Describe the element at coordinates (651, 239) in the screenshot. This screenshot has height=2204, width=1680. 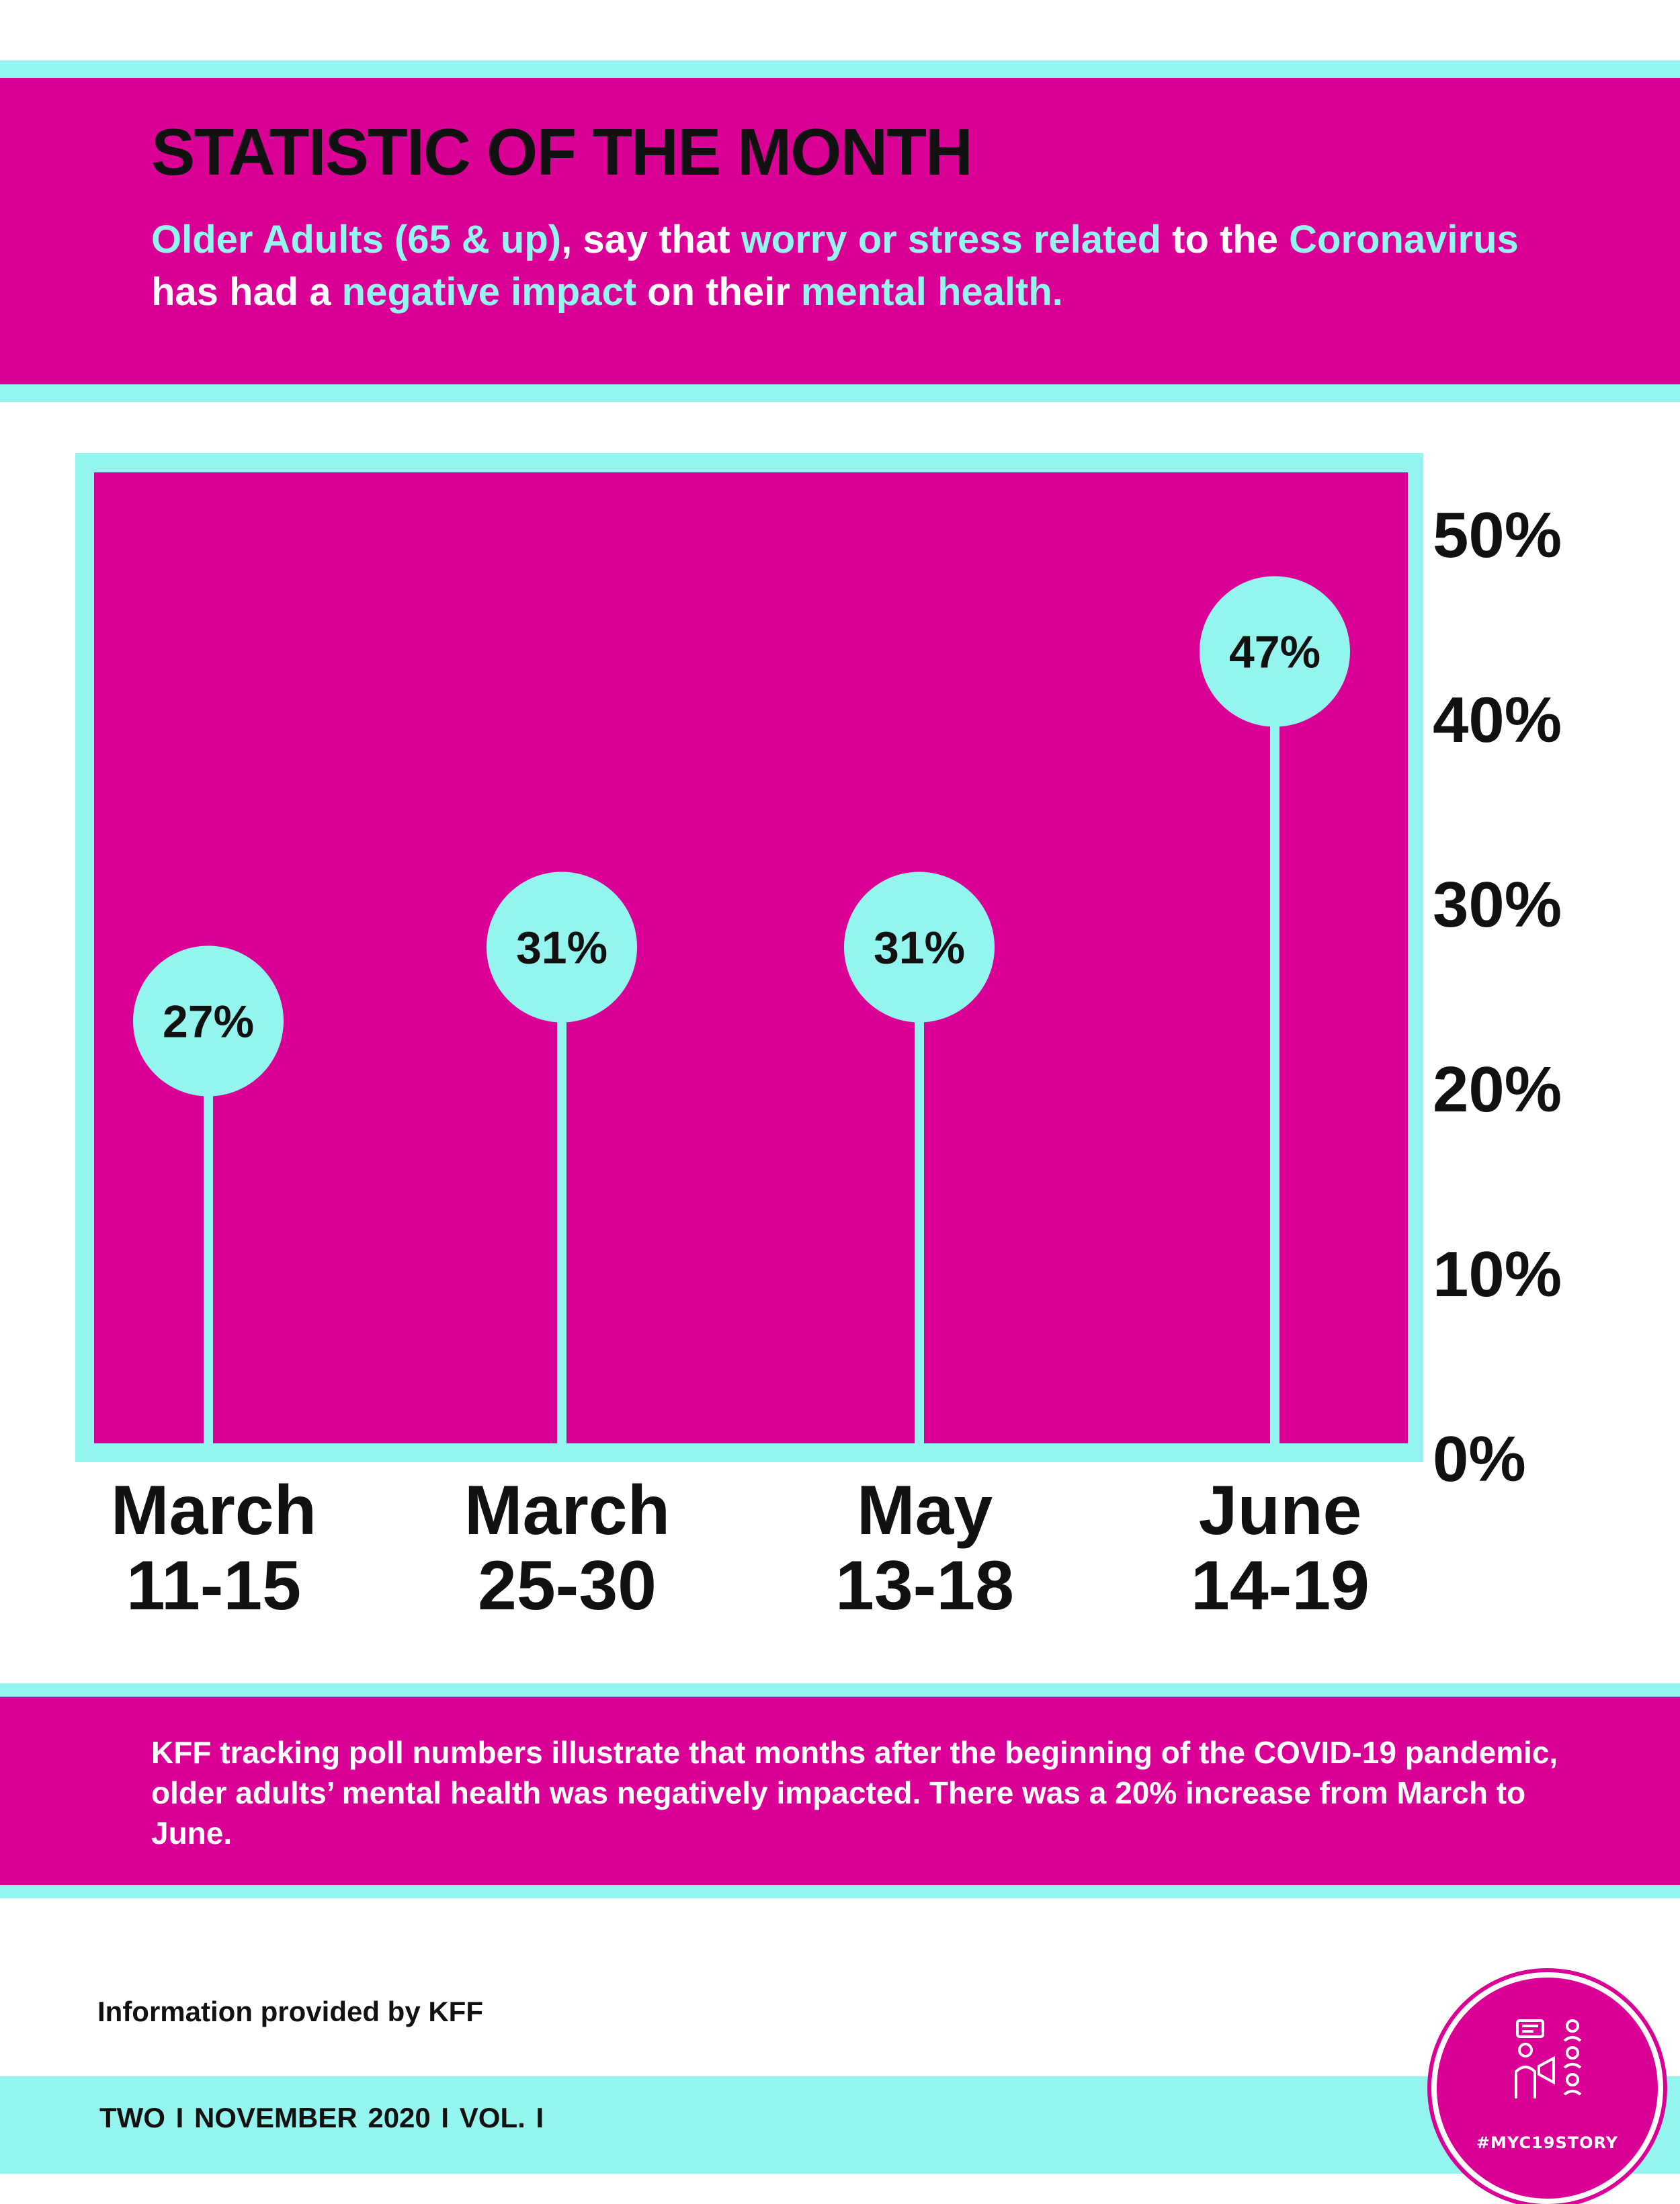
I see `subtitle-text: , say that` at that location.